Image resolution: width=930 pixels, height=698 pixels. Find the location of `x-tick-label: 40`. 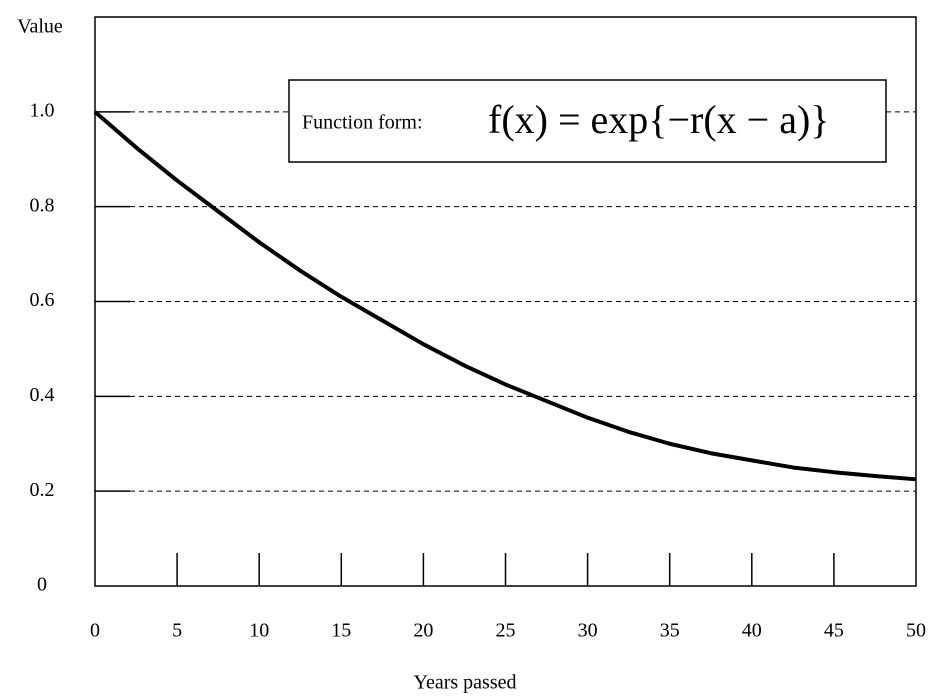

x-tick-label: 40 is located at coordinates (752, 631).